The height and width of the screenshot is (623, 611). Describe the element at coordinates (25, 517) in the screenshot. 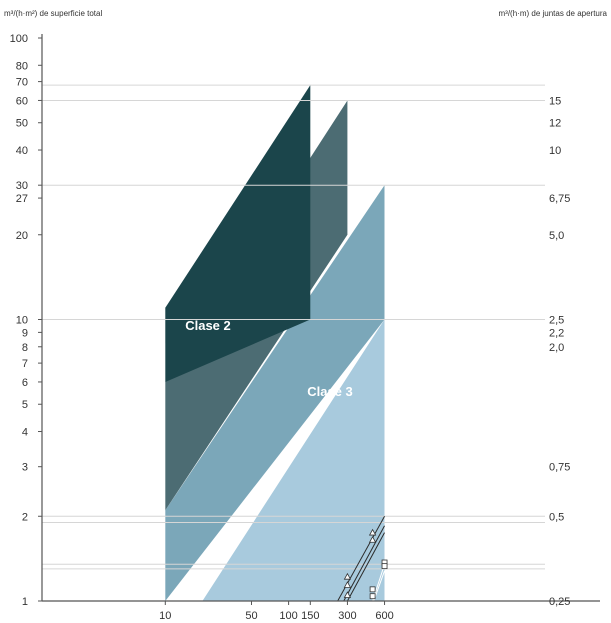

I see `y-tick-label-left-2: 2` at that location.